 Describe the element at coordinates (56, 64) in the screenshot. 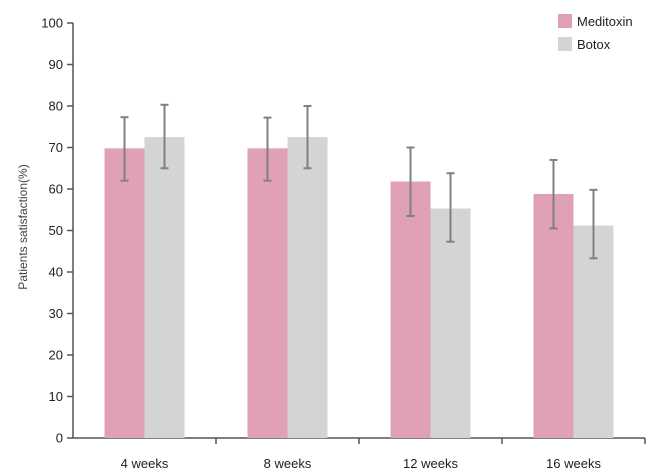

I see `y-tick-label: 90` at that location.